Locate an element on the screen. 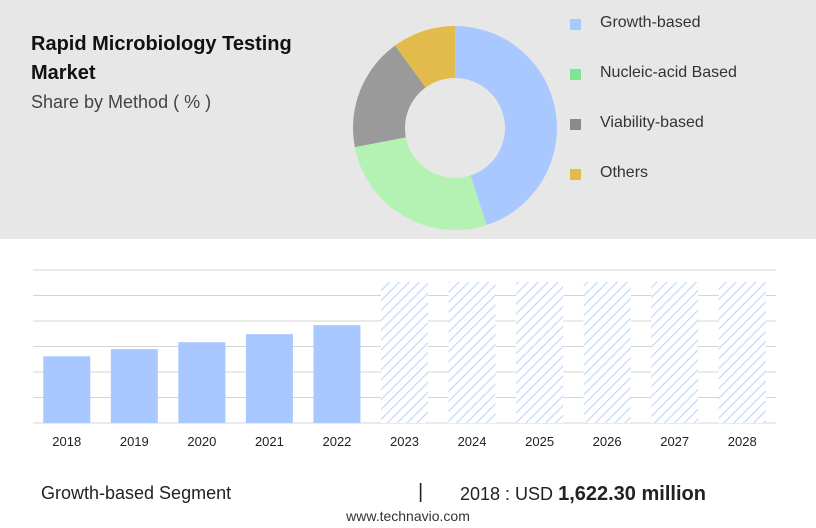  segment-name: Growth-based Segment is located at coordinates (136, 493).